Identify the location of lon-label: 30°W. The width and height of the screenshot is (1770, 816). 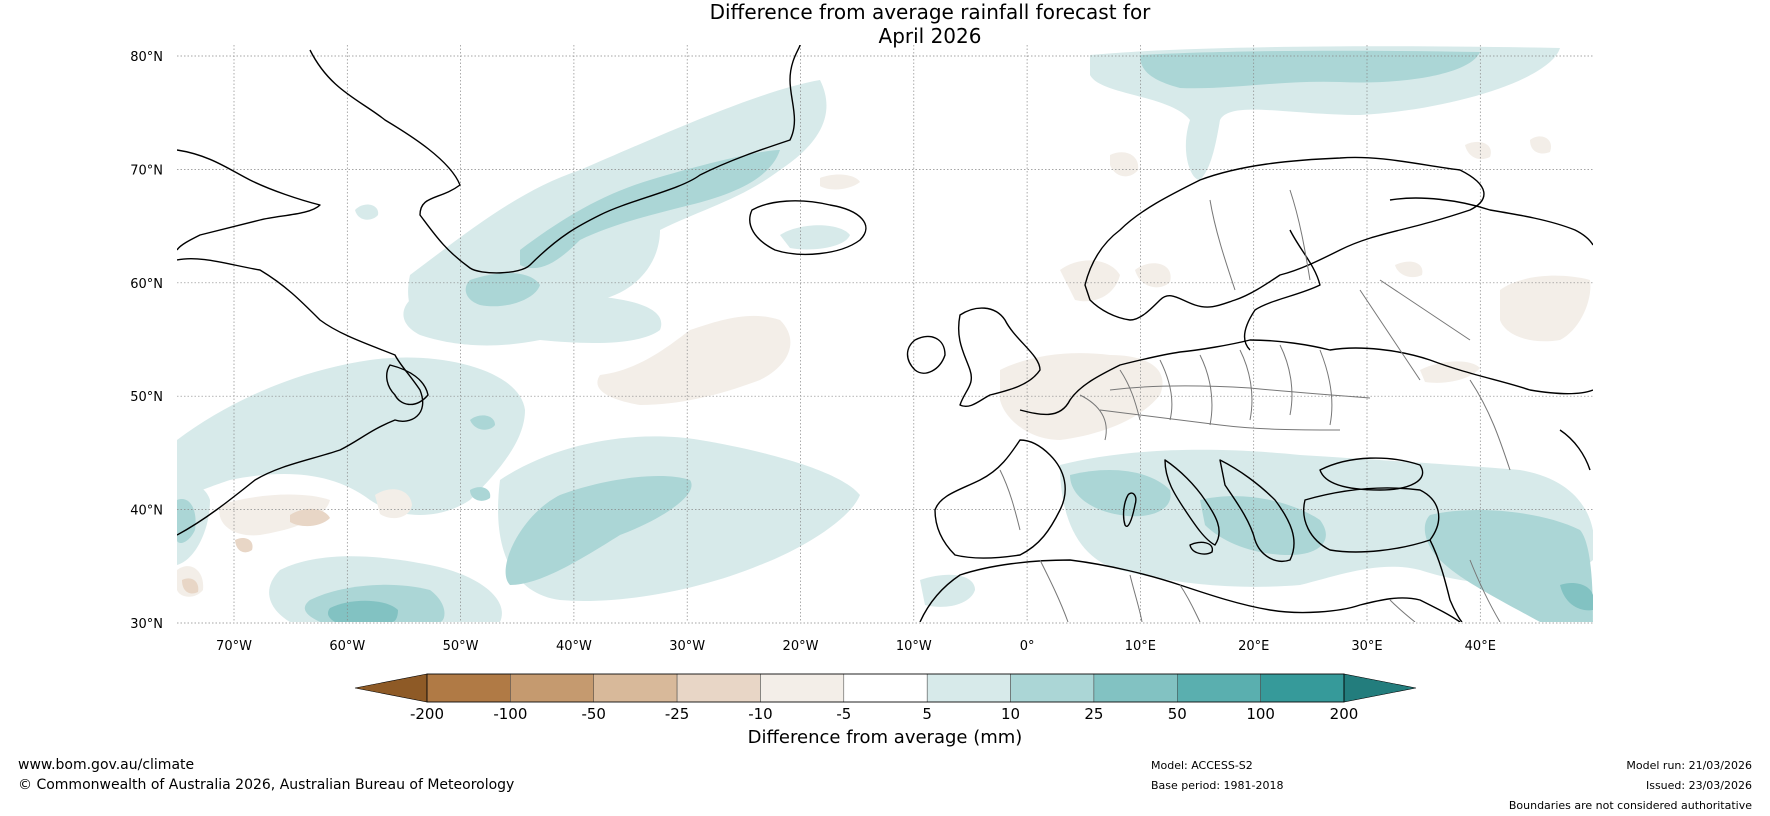
(687, 646).